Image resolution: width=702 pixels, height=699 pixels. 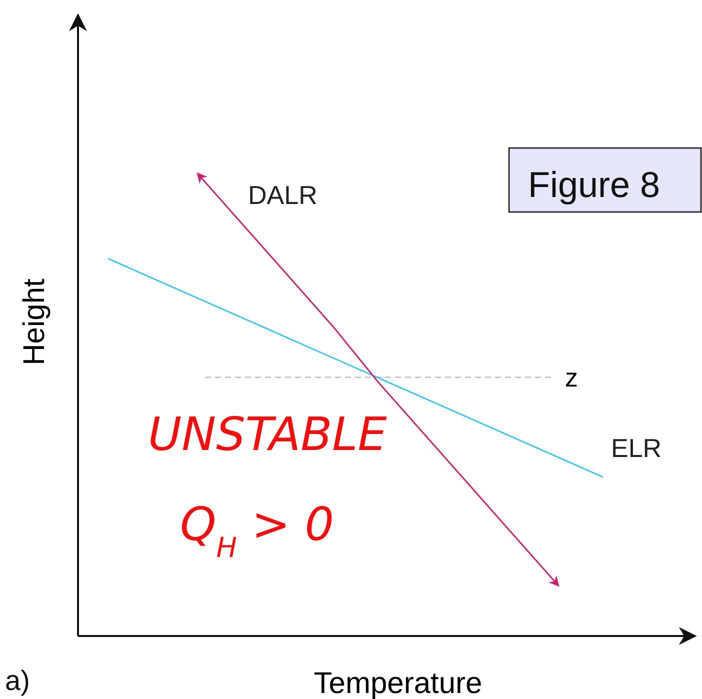 What do you see at coordinates (571, 377) in the screenshot?
I see `ref-line-label: z` at bounding box center [571, 377].